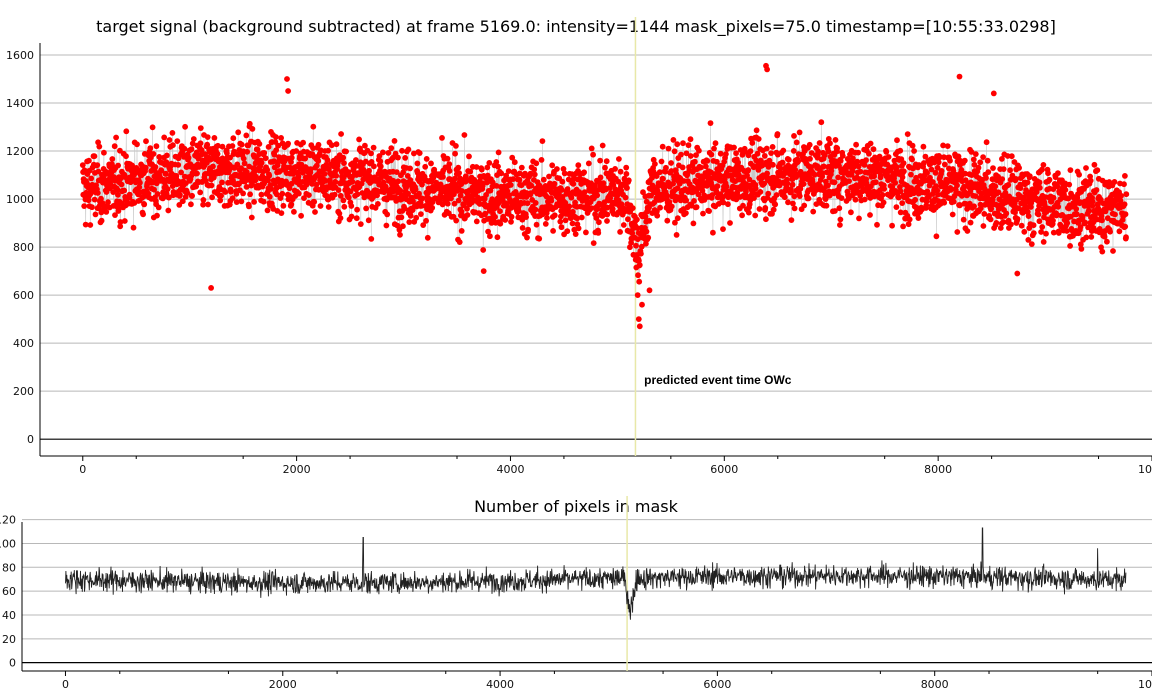 The image size is (1152, 699). What do you see at coordinates (297, 469) in the screenshot?
I see `x-tick-label: 2000` at bounding box center [297, 469].